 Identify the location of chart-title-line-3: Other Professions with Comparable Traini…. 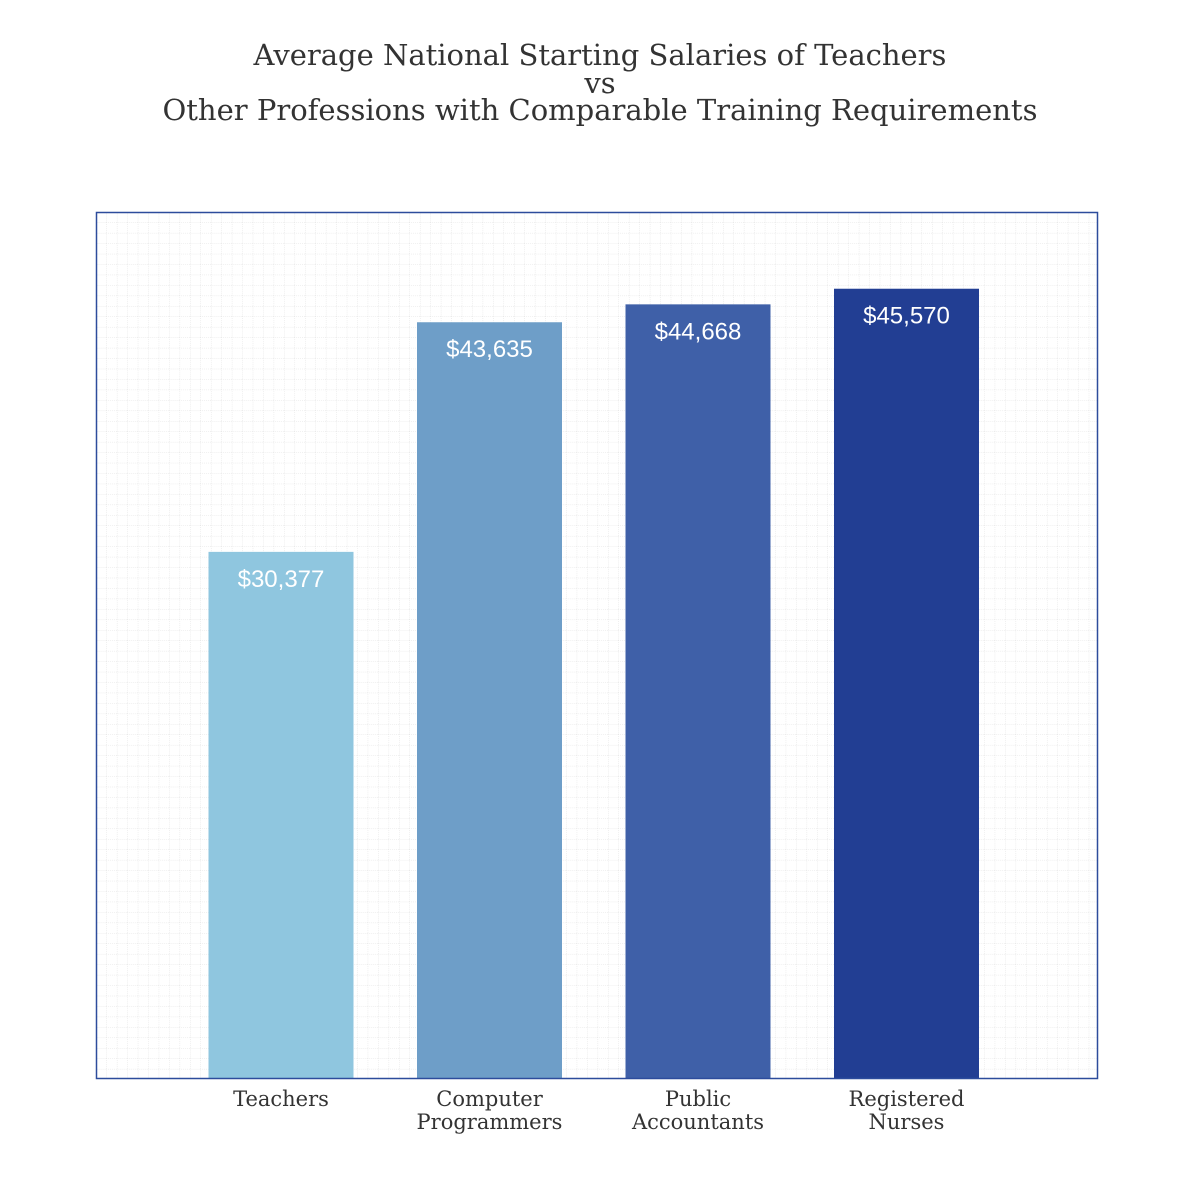
(600, 110).